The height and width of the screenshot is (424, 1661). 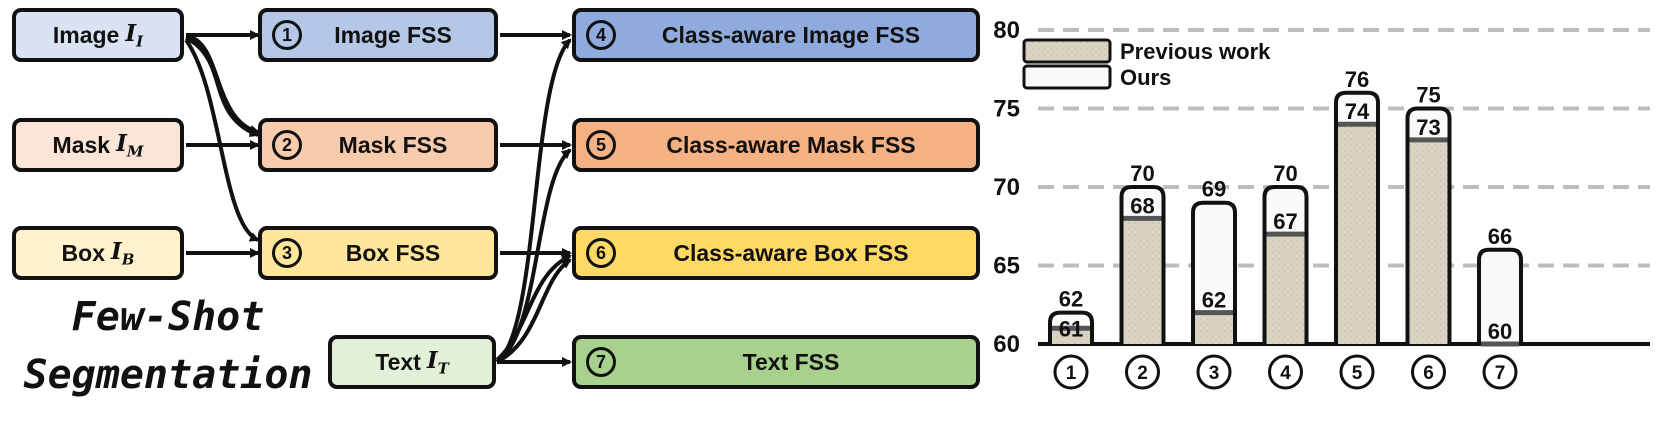 I want to click on mask-input-symbol-sub: M, so click(x=135, y=151).